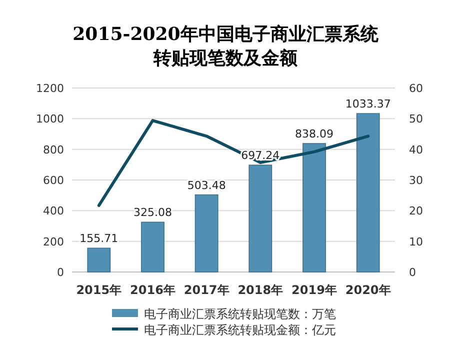  What do you see at coordinates (53, 180) in the screenshot?
I see `y-tick-label: 600` at bounding box center [53, 180].